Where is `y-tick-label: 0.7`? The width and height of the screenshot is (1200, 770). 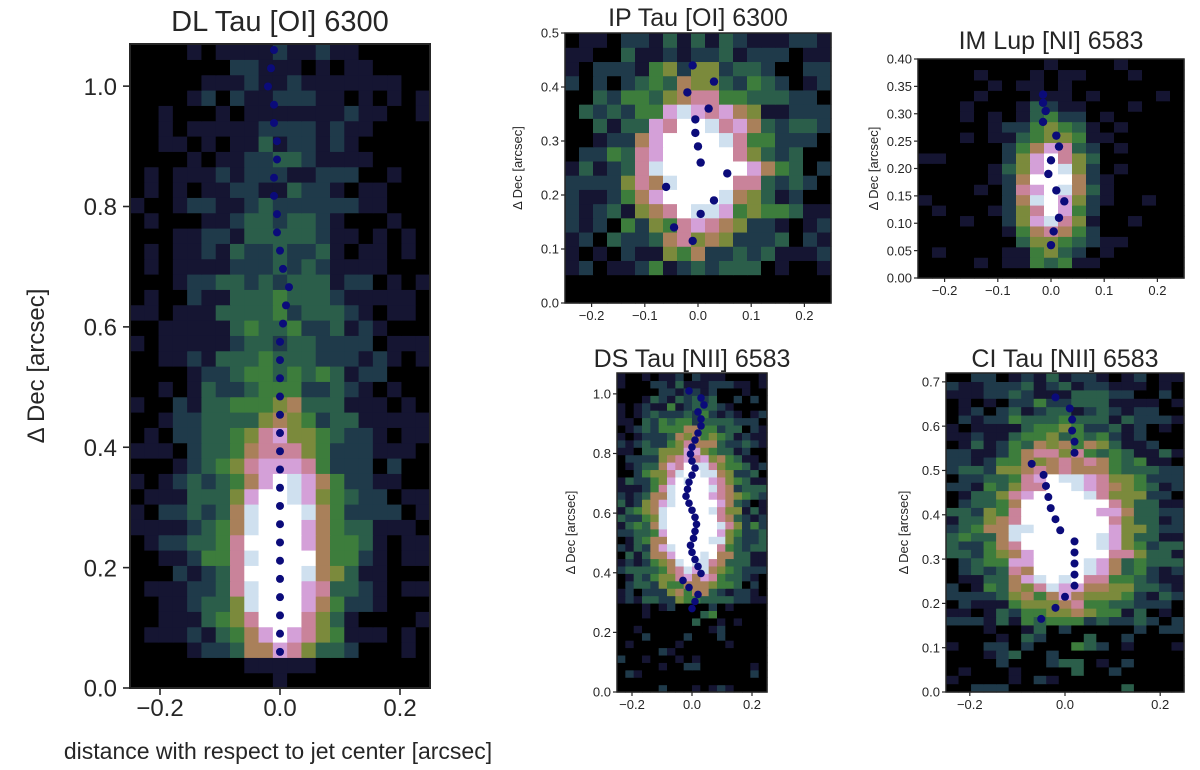
y-tick-label: 0.7 is located at coordinates (931, 382).